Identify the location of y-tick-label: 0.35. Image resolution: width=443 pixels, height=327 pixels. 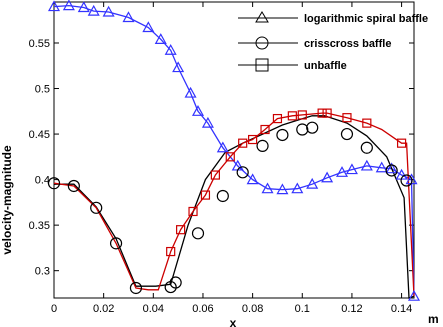
(39, 226).